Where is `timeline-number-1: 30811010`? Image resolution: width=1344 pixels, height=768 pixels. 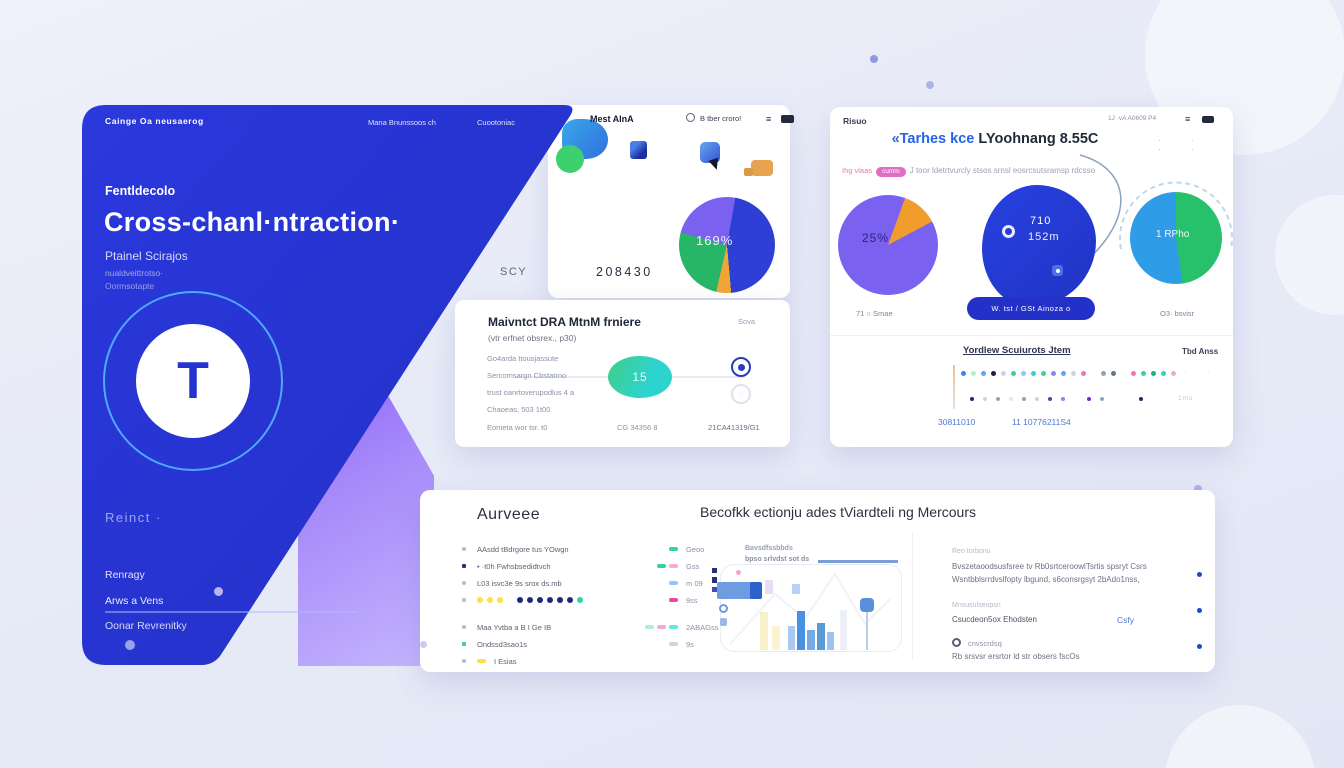 timeline-number-1: 30811010 is located at coordinates (957, 422).